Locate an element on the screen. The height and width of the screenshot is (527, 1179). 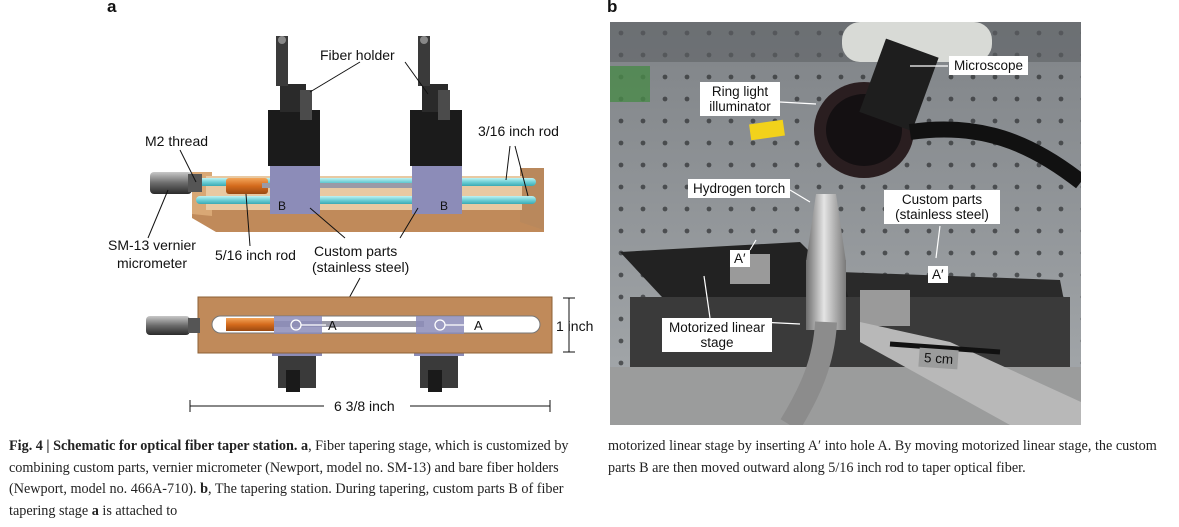
caption-text3: is attached to is located at coordinates (140, 510).